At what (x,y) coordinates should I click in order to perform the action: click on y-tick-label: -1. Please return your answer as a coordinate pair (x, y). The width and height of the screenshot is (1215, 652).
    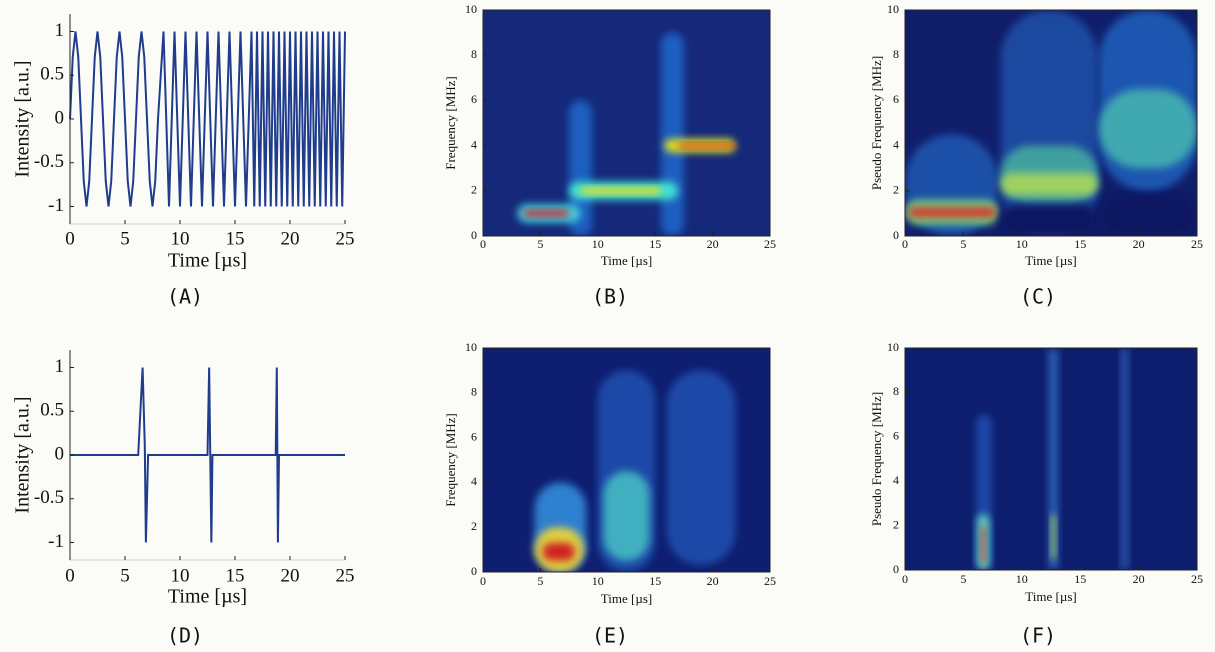
    Looking at the image, I should click on (56, 541).